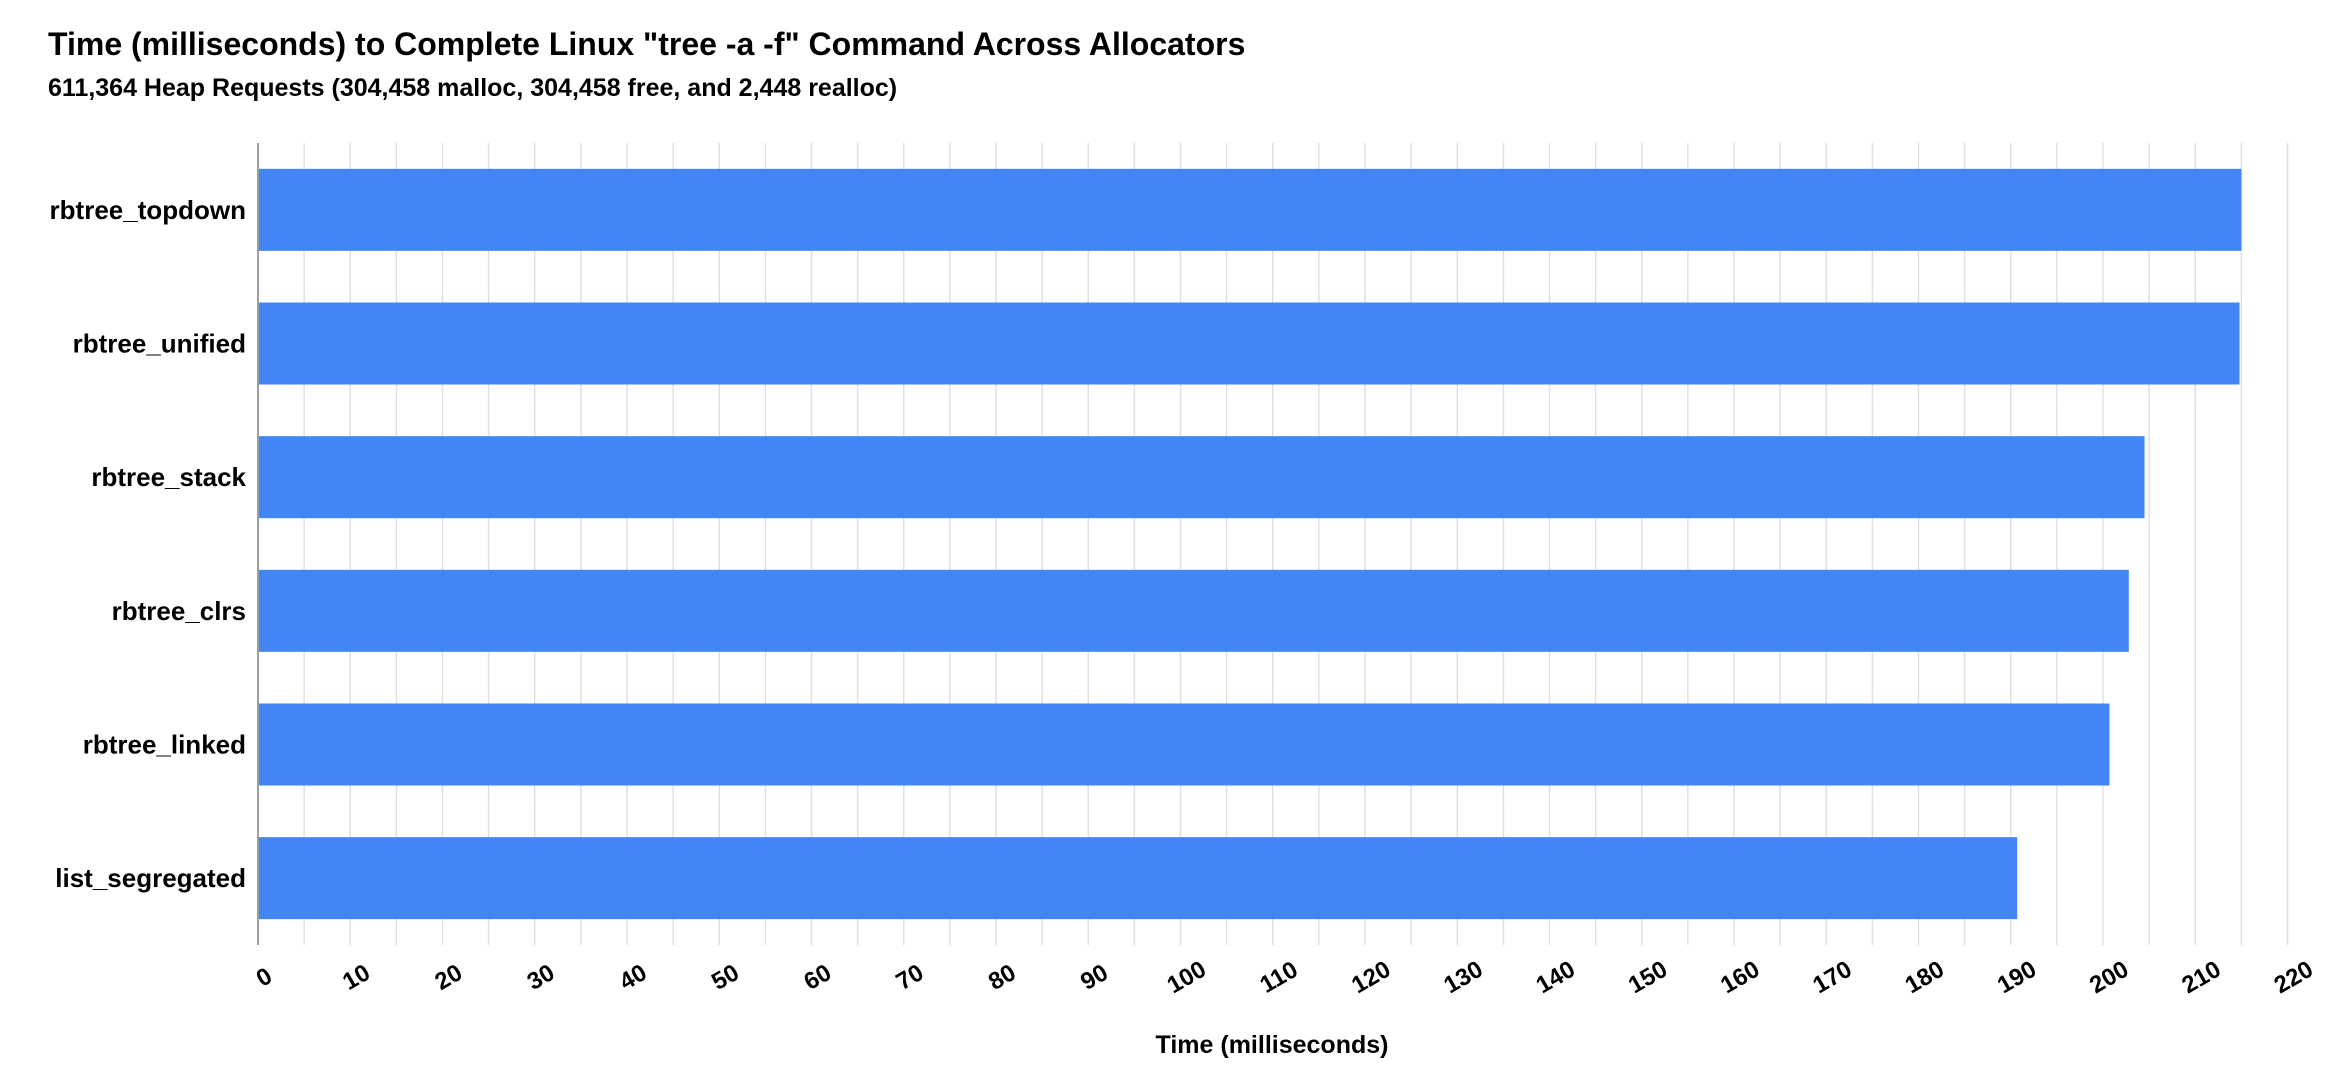 This screenshot has width=2334, height=1091. I want to click on x-tick-label: 0, so click(264, 977).